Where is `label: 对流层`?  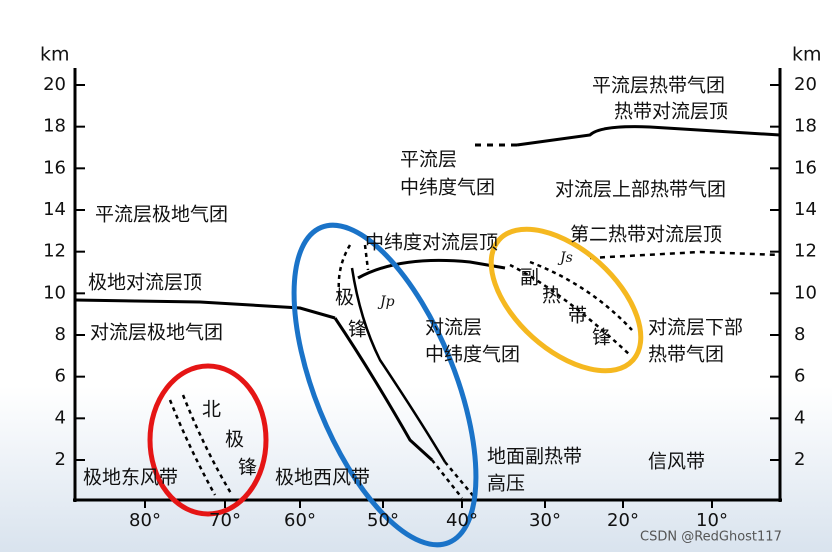 label: 对流层 is located at coordinates (453, 328).